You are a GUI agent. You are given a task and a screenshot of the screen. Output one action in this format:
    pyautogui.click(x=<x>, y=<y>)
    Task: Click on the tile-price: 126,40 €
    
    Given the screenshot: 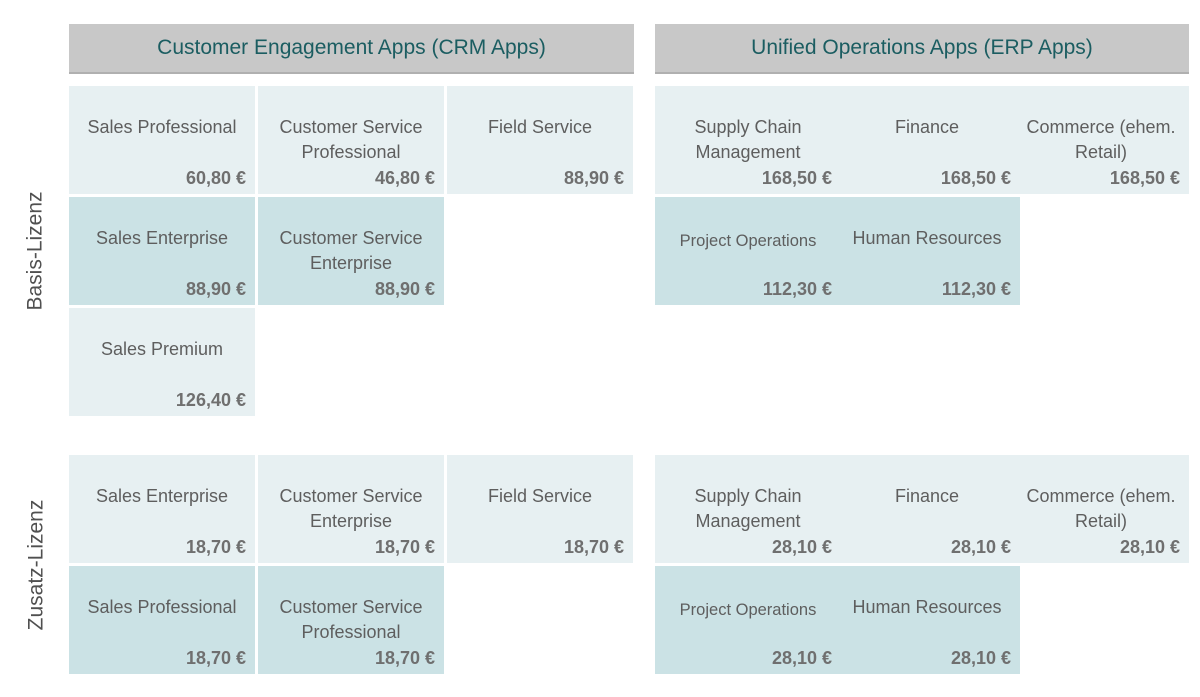 What is the action you would take?
    pyautogui.click(x=210, y=400)
    